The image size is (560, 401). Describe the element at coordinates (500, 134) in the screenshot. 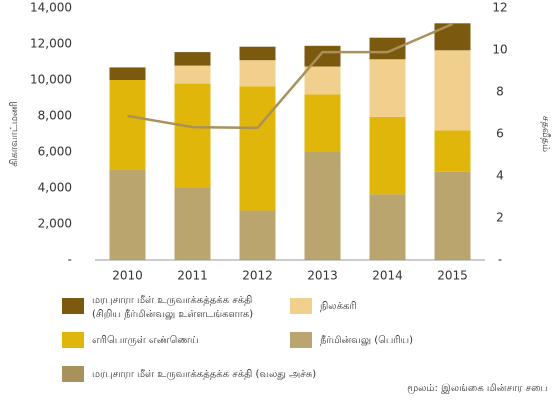

I see `y2-tick-label: 6` at that location.